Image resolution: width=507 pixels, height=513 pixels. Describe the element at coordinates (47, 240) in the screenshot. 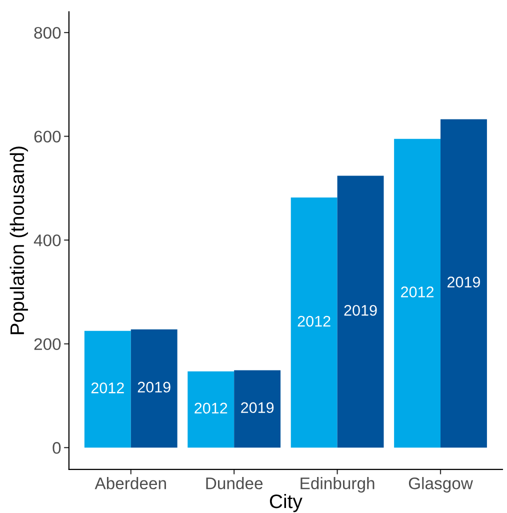

I see `y-tick-label: 400` at that location.